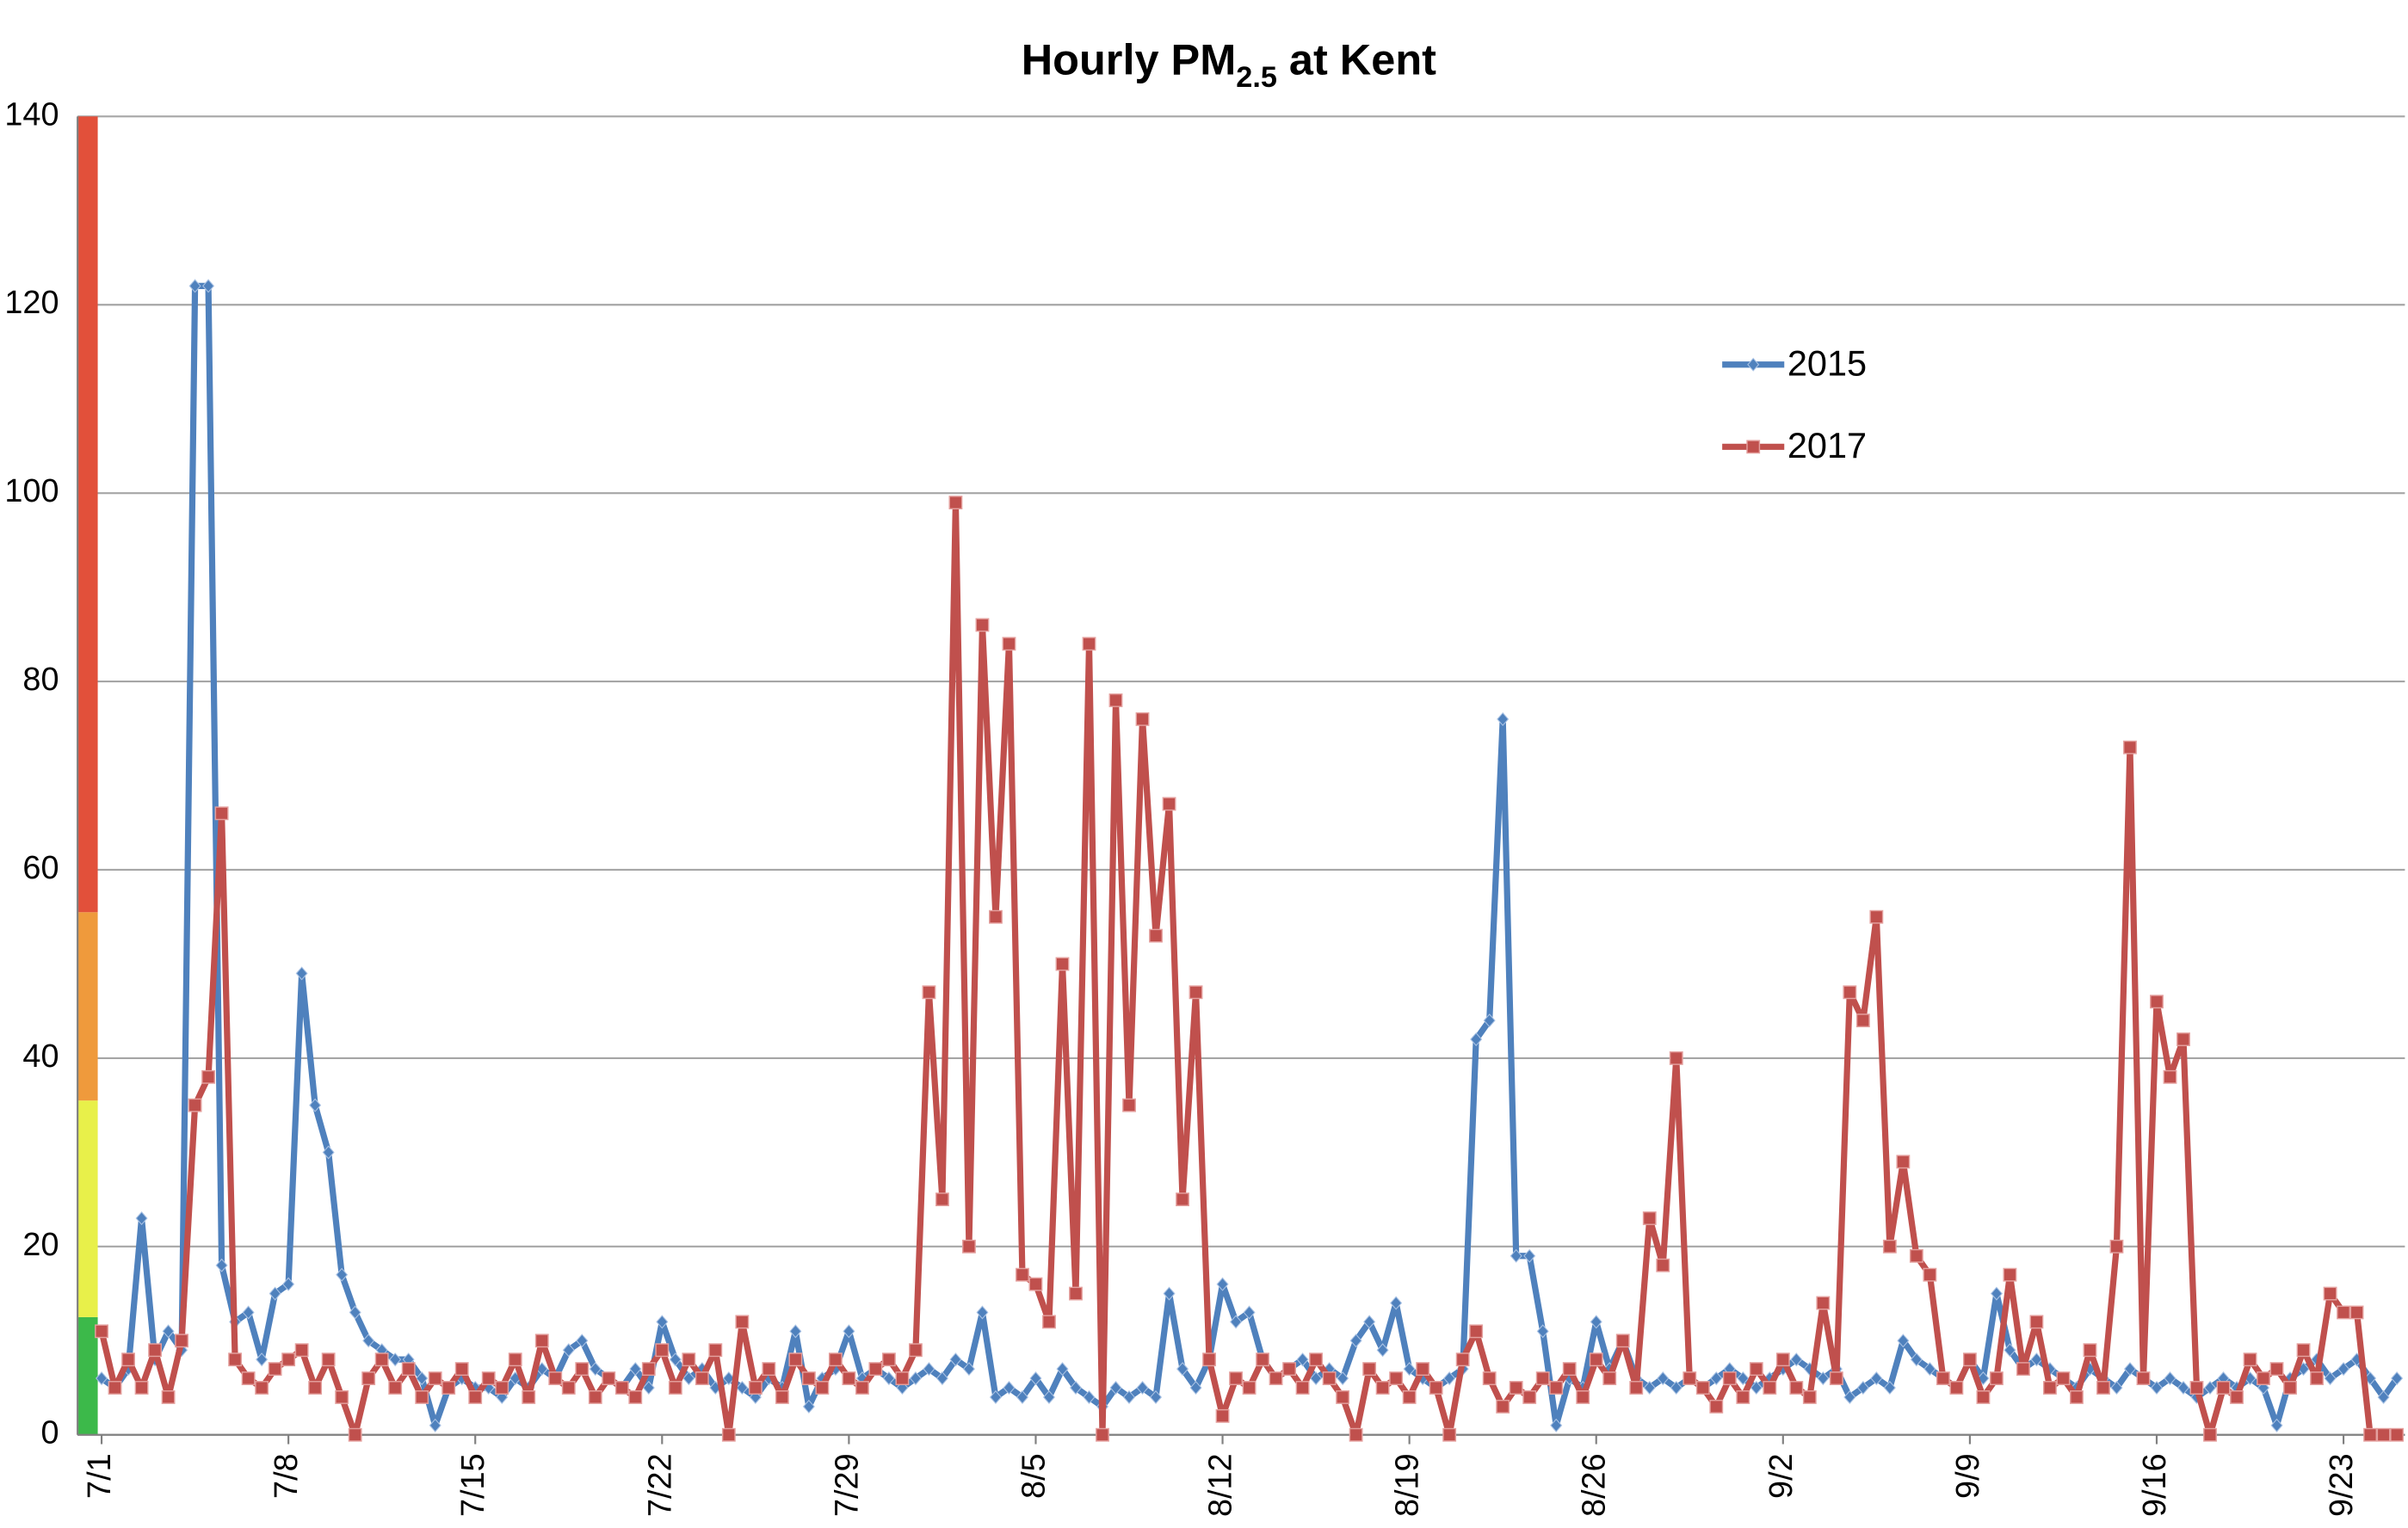 The width and height of the screenshot is (2408, 1528). I want to click on x-tick-label: 9/9, so click(1968, 1476).